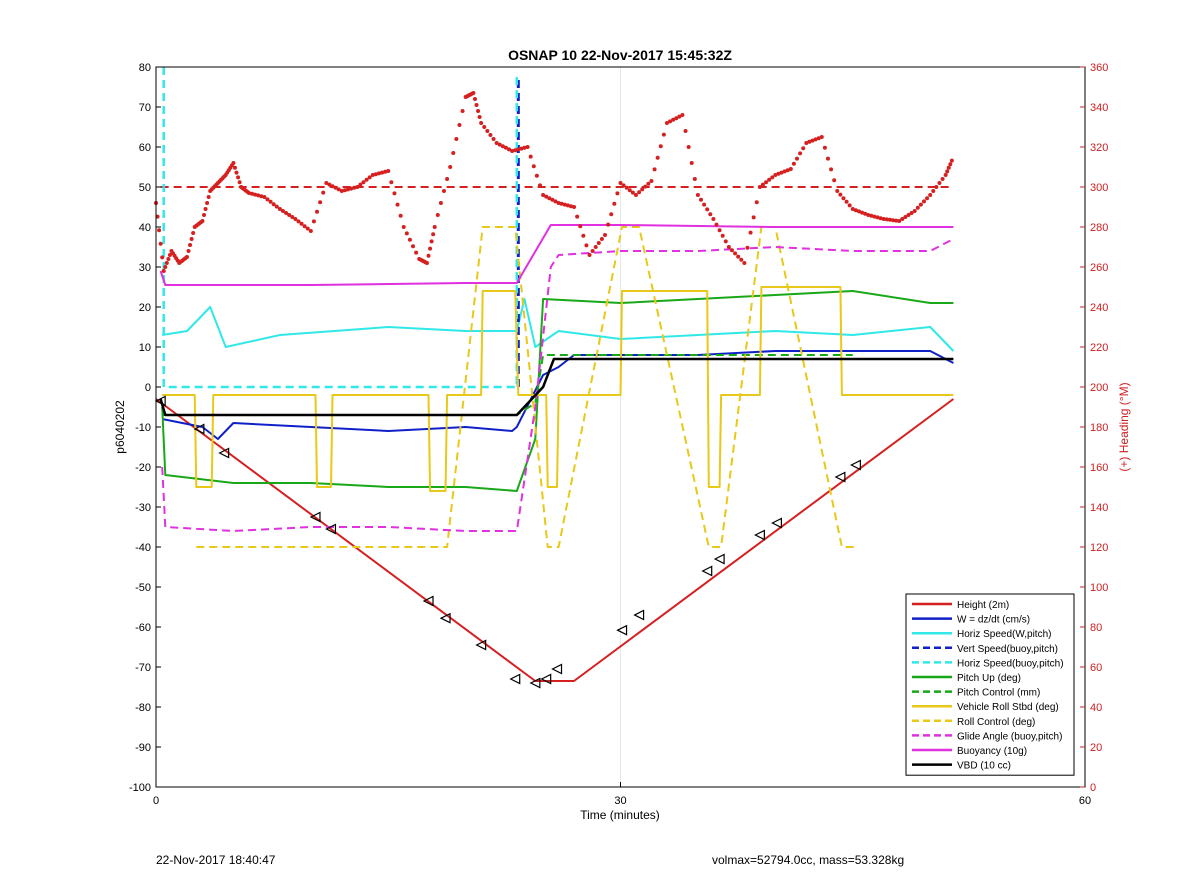  I want to click on series-line-horiz_speed_buoy, so click(340, 228).